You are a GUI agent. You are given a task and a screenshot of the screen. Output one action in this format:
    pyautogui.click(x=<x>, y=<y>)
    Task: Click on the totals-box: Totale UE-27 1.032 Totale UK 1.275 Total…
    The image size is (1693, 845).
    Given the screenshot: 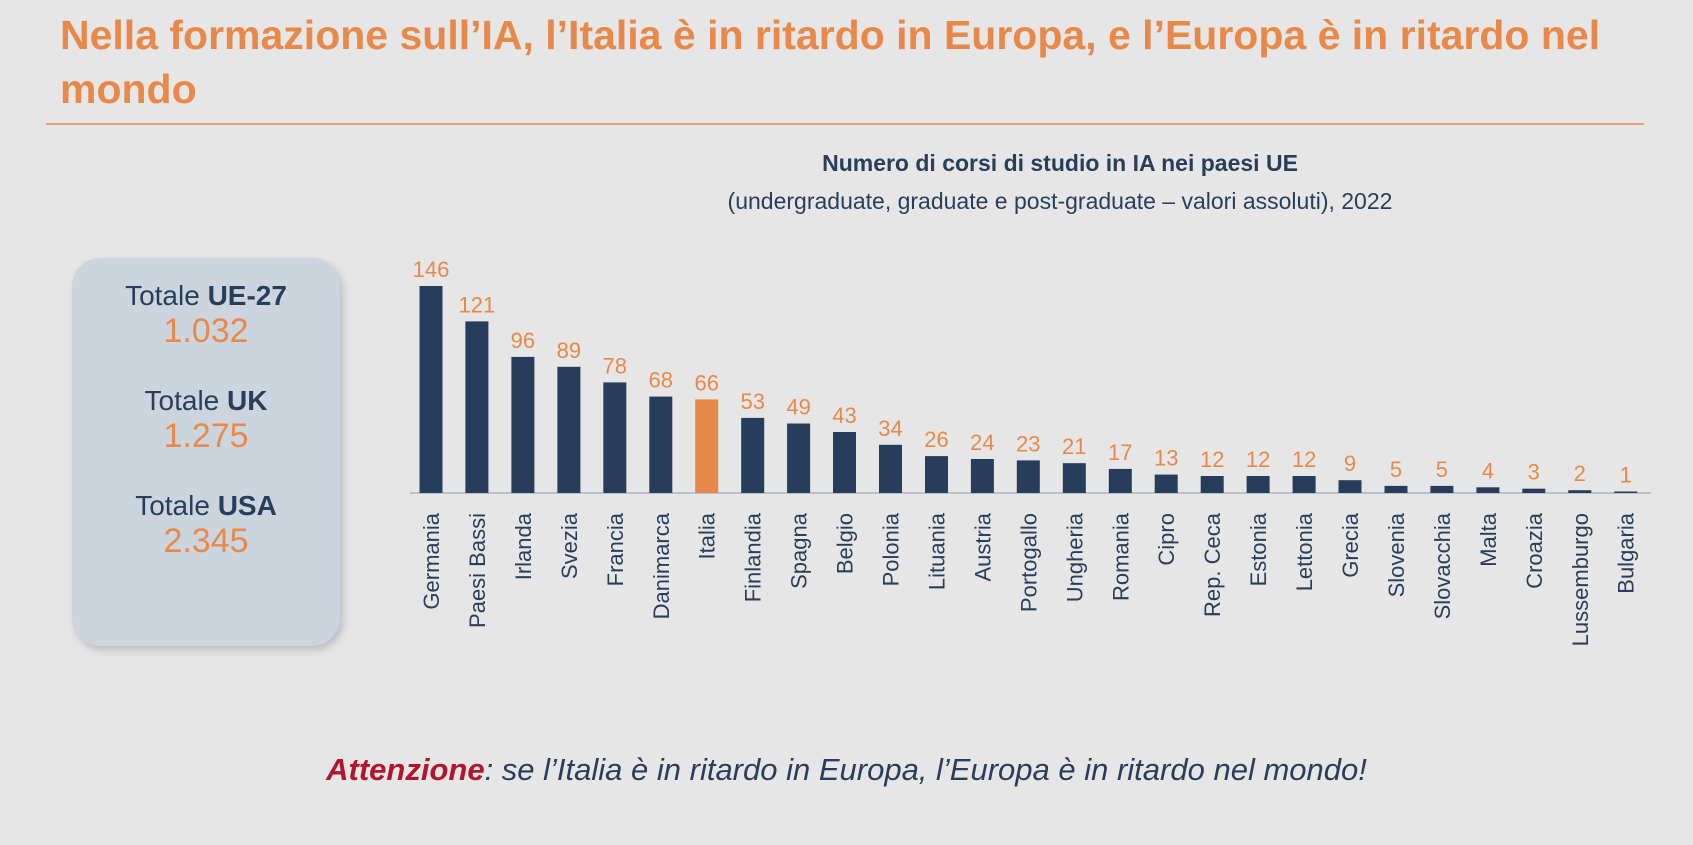 What is the action you would take?
    pyautogui.click(x=206, y=452)
    